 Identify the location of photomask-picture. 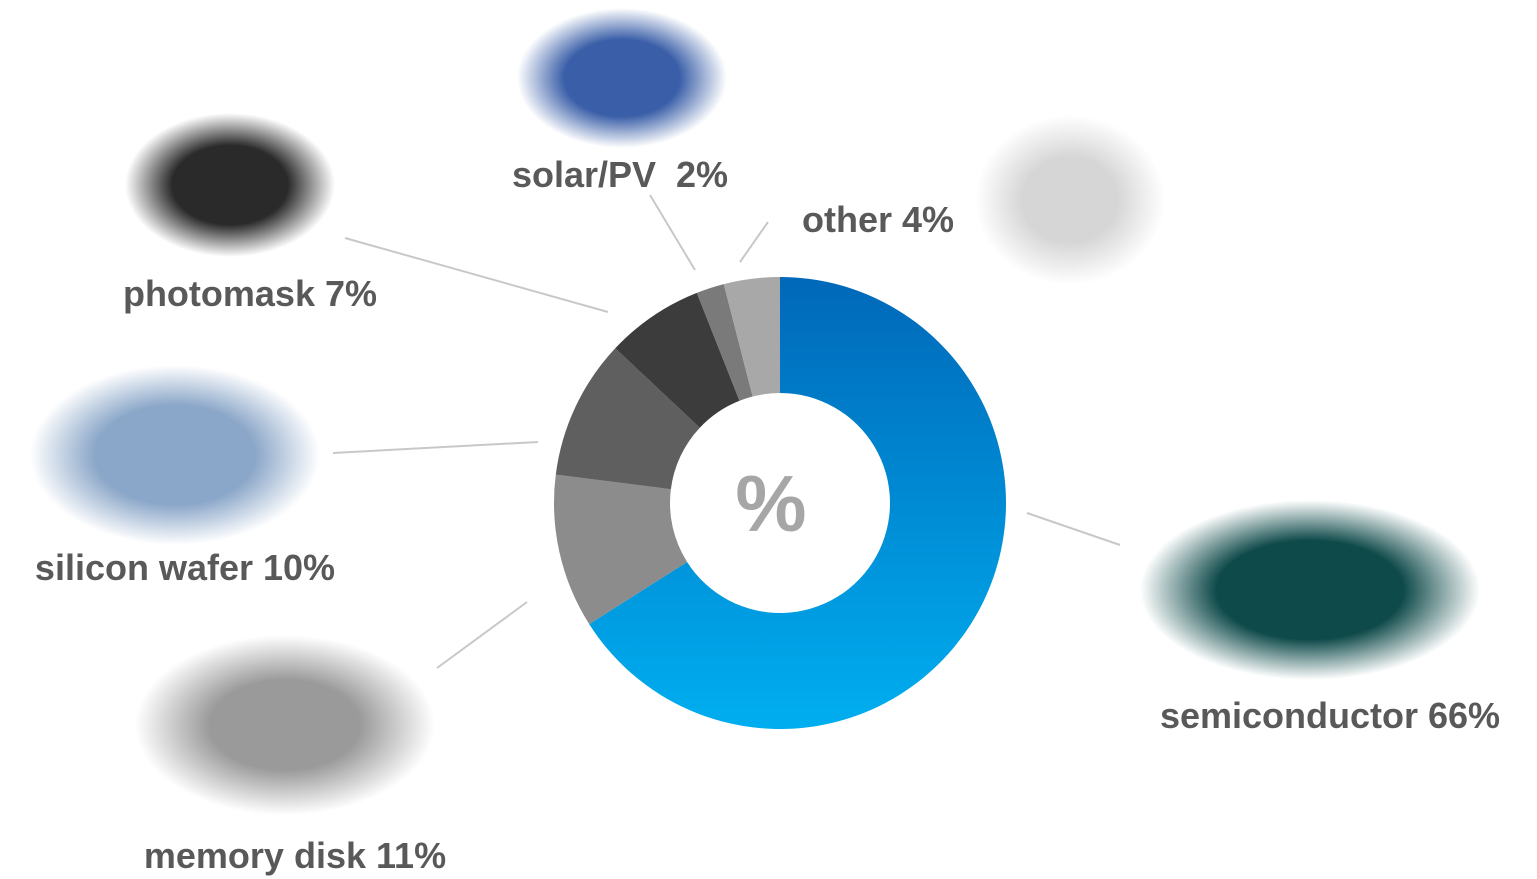
(230, 185).